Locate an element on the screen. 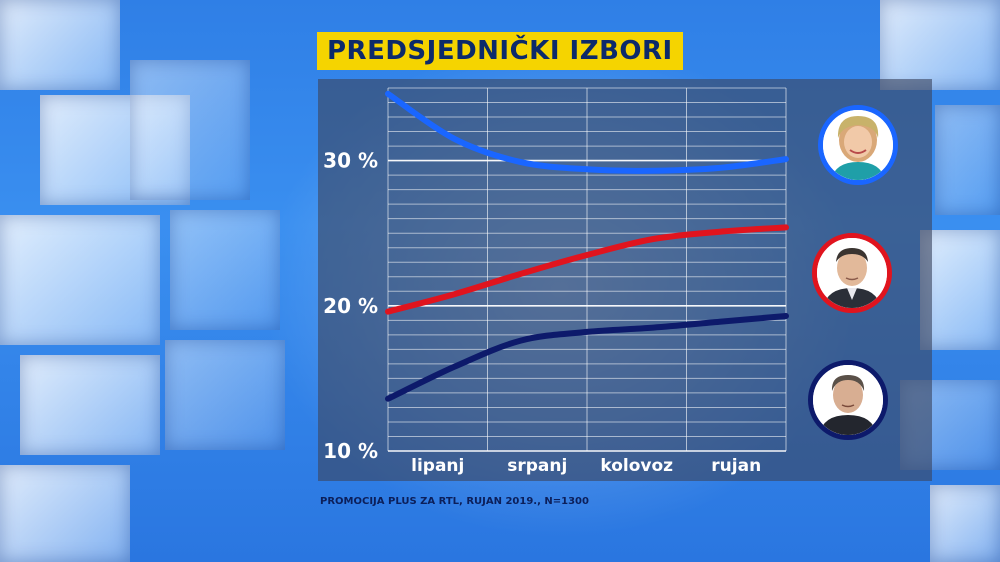 The height and width of the screenshot is (562, 1000). y-tick-label: 10 % is located at coordinates (350, 451).